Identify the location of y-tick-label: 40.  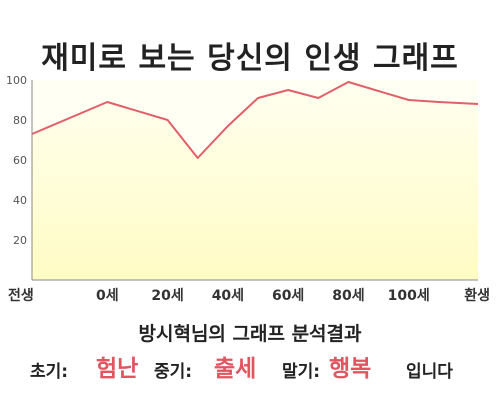
(20, 200).